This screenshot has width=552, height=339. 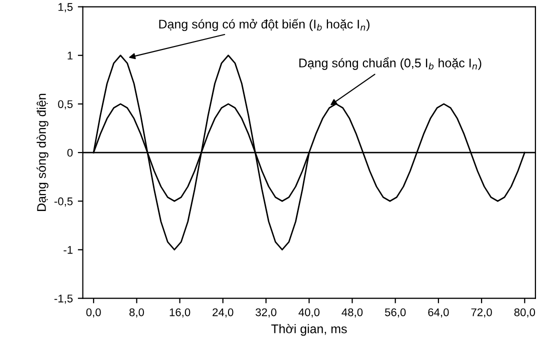 I want to click on x-tick-label: 16,0, so click(x=180, y=313).